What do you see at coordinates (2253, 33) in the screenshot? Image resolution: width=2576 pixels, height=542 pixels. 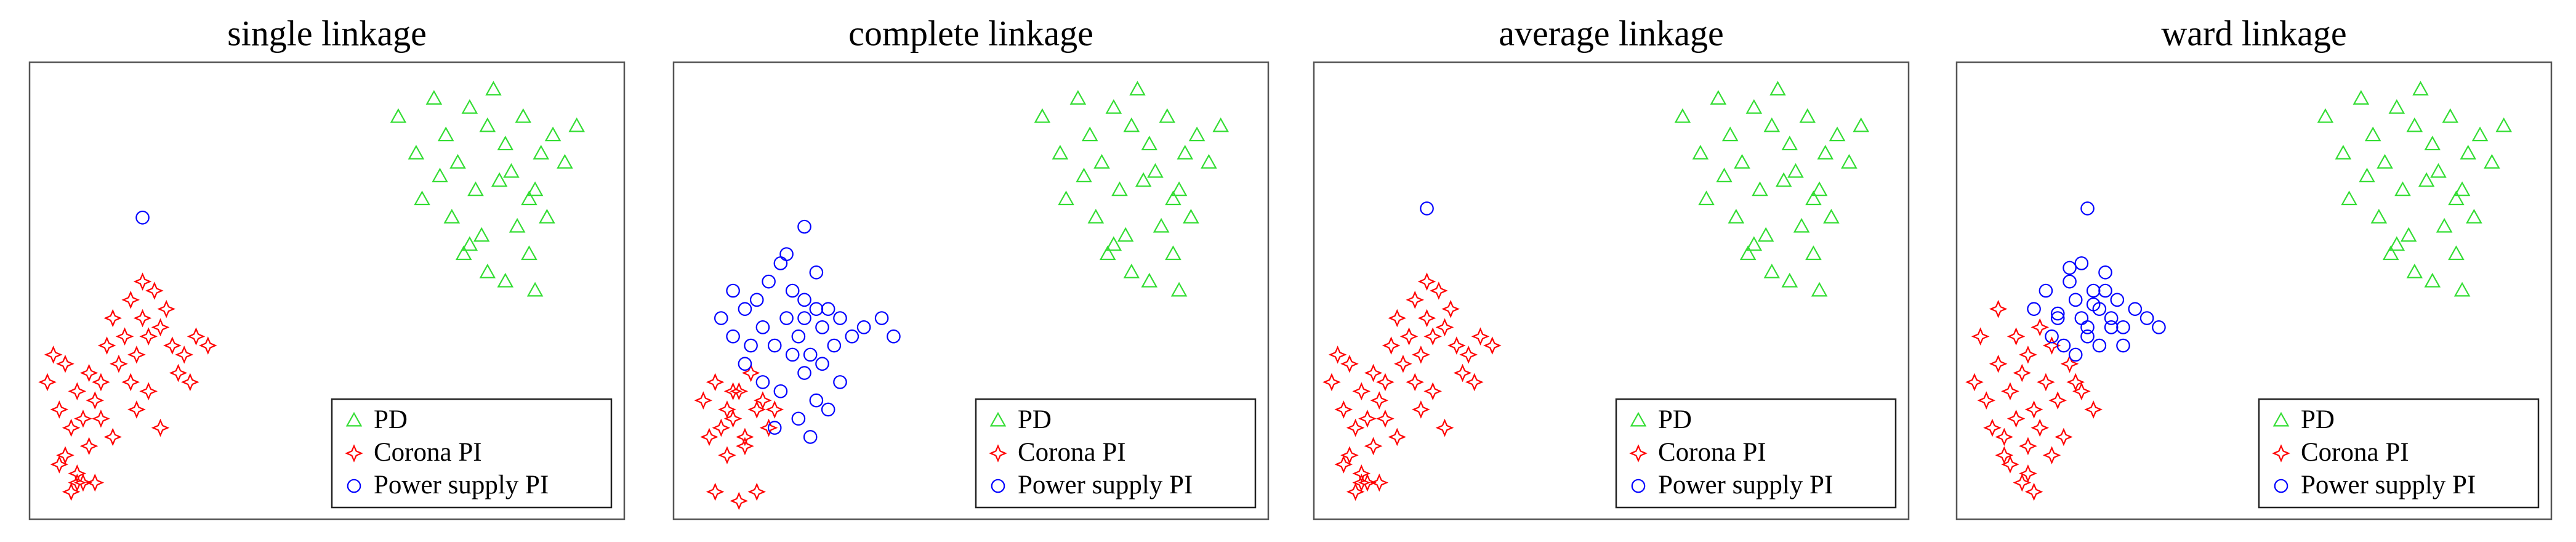 I see `chart-title: ward linkage` at bounding box center [2253, 33].